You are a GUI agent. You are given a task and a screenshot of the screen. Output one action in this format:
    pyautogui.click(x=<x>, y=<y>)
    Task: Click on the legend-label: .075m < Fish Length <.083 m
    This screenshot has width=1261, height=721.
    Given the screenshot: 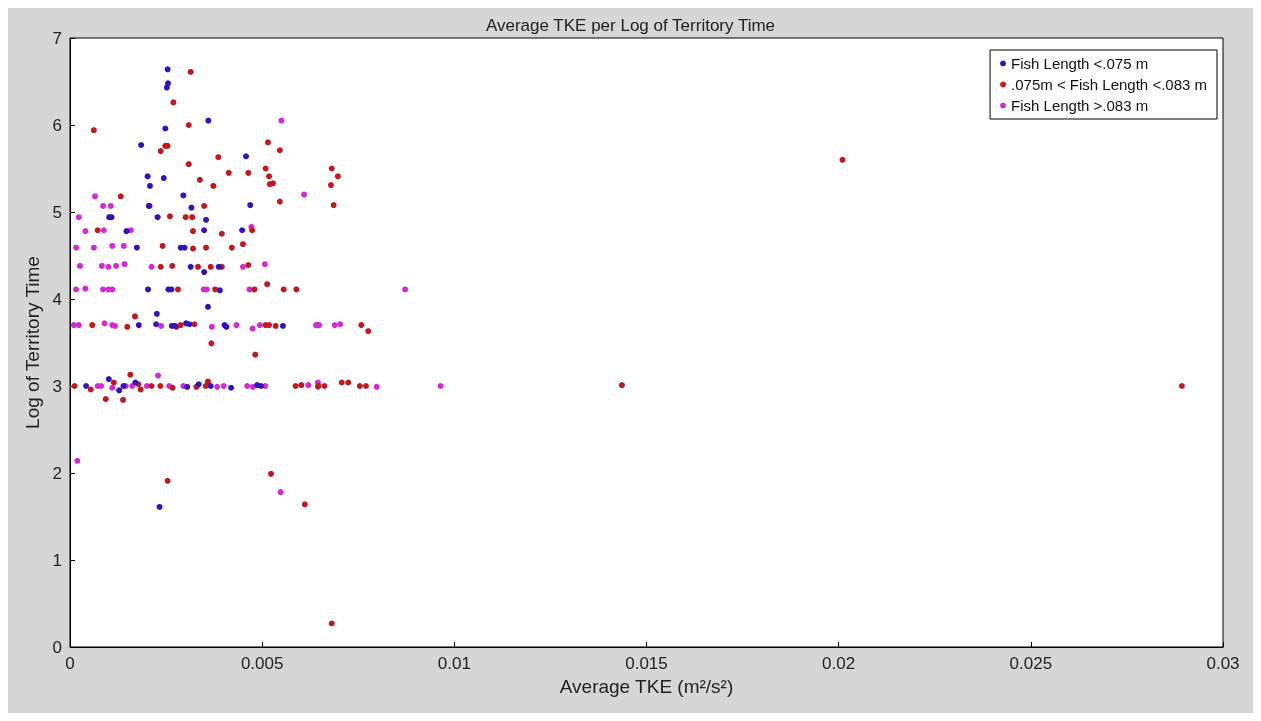 What is the action you would take?
    pyautogui.click(x=1109, y=84)
    